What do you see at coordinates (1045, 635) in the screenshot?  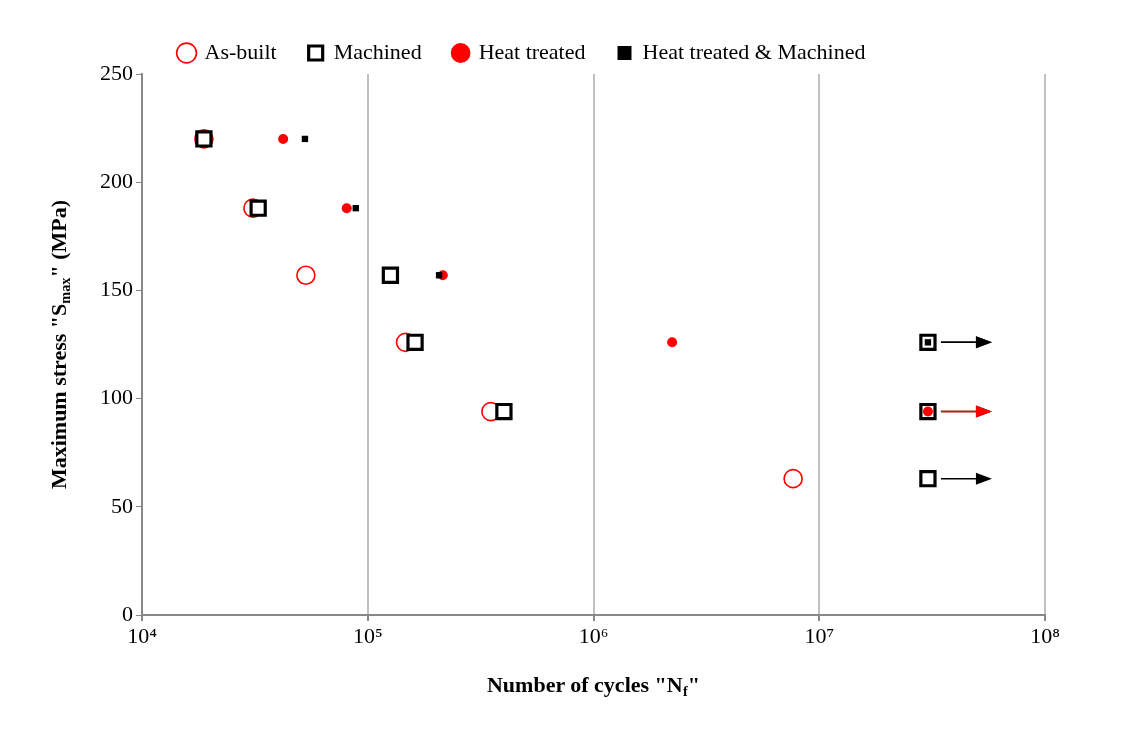 I see `x-tick-label: 10⁸` at bounding box center [1045, 635].